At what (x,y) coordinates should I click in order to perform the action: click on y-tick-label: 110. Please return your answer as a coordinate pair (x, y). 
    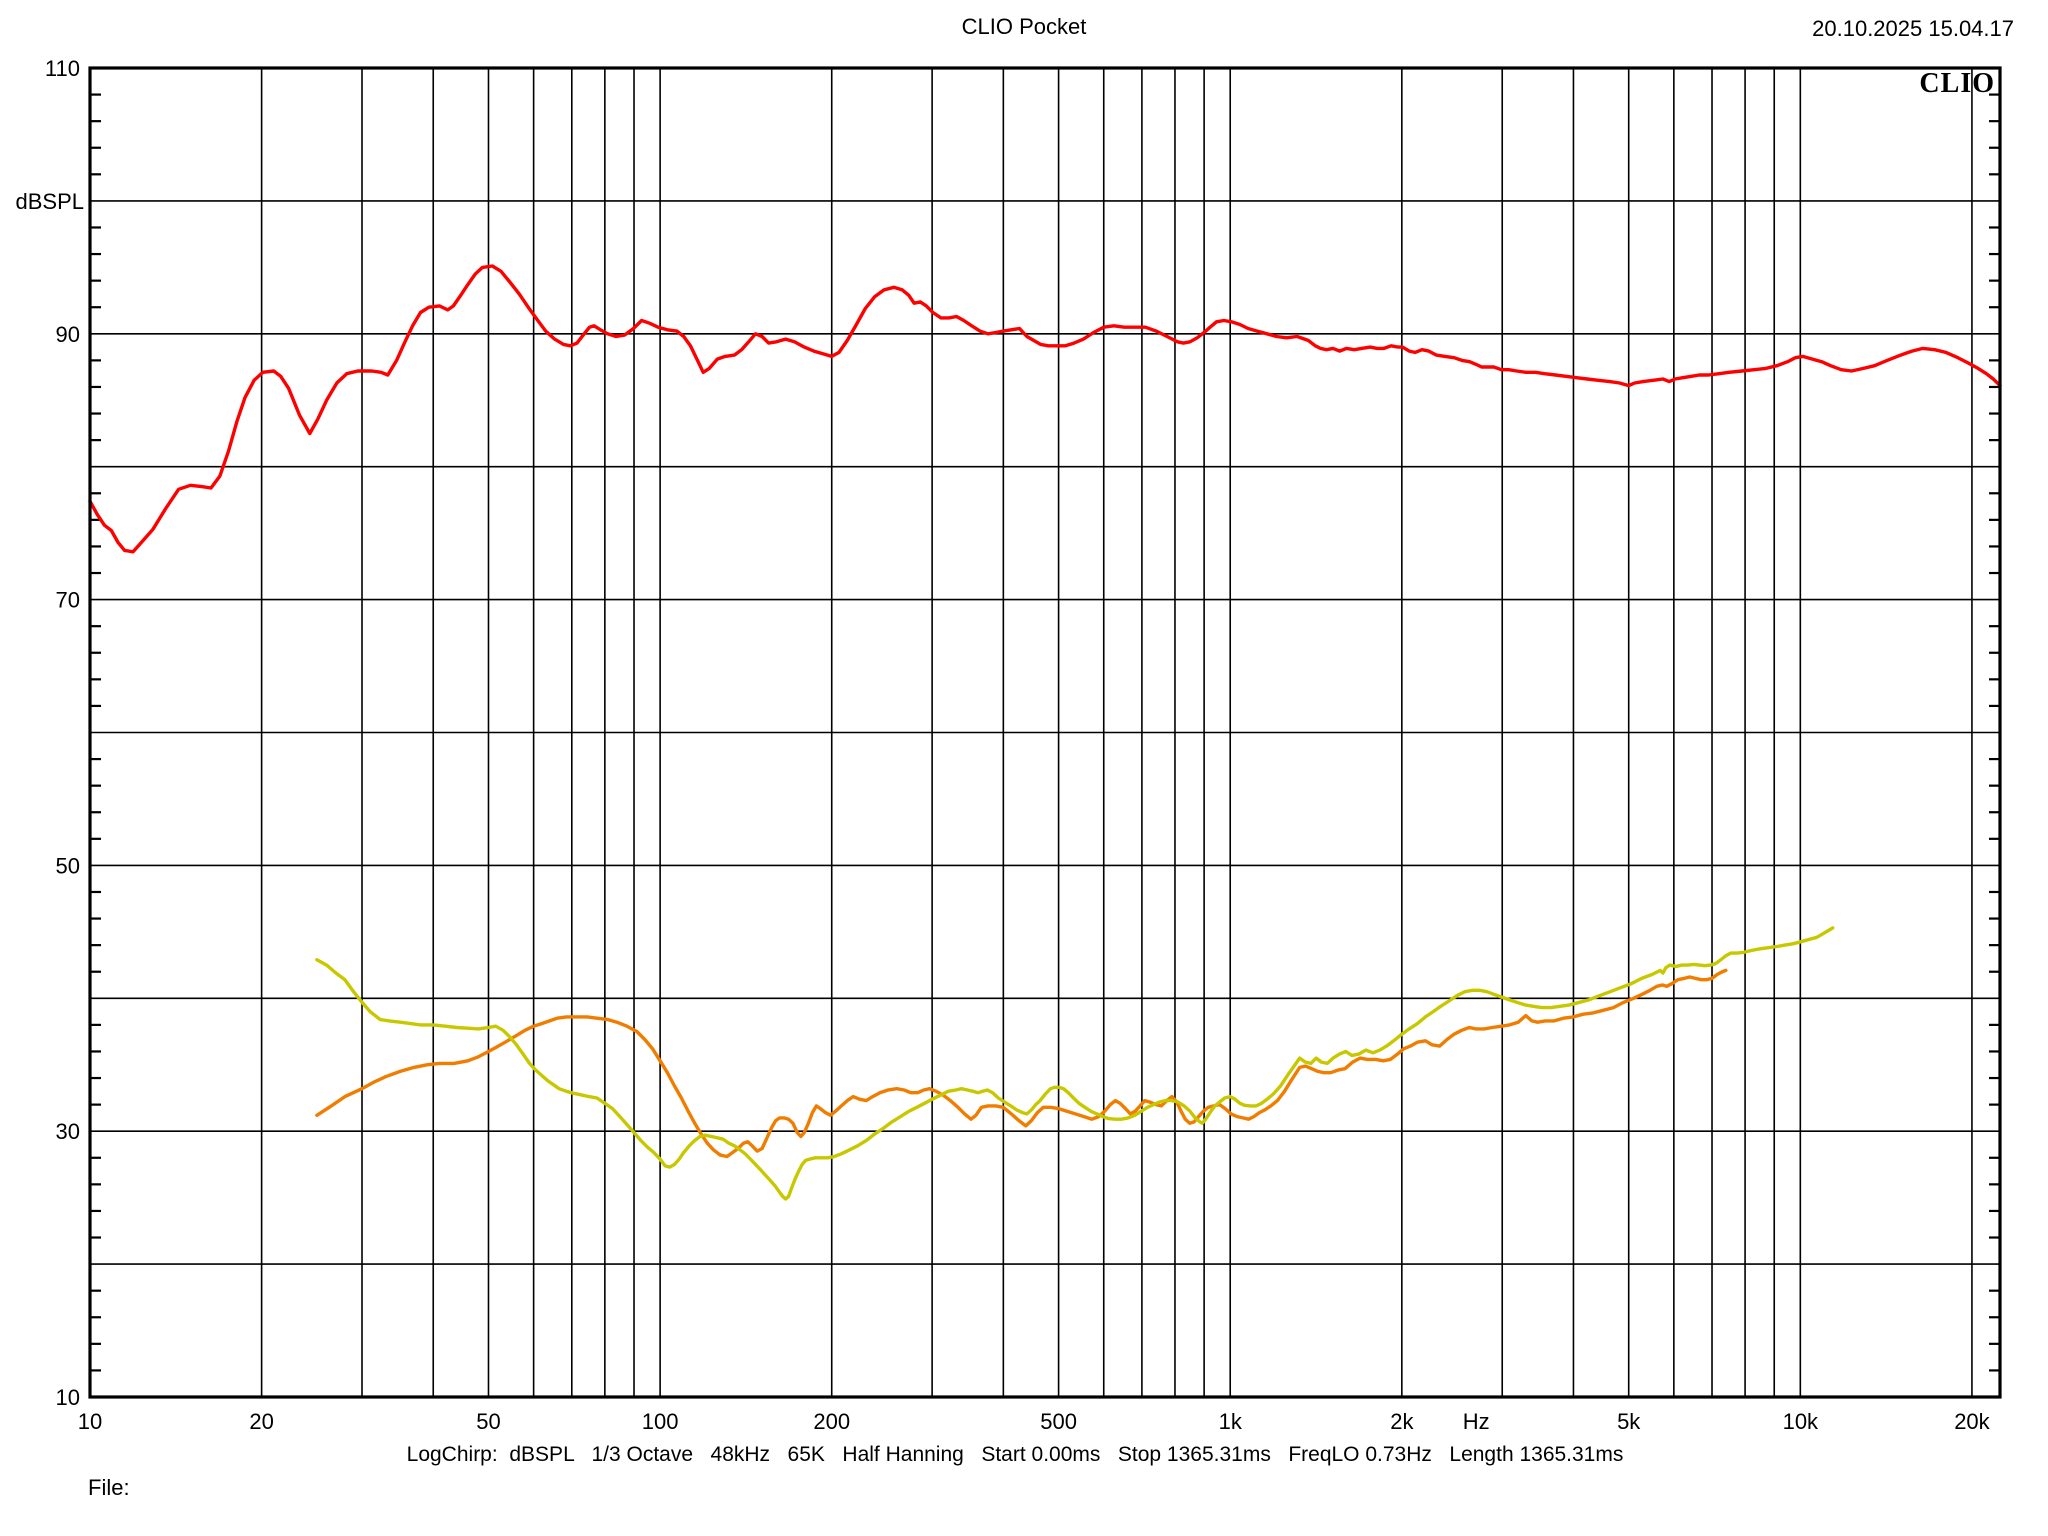
    Looking at the image, I should click on (62, 68).